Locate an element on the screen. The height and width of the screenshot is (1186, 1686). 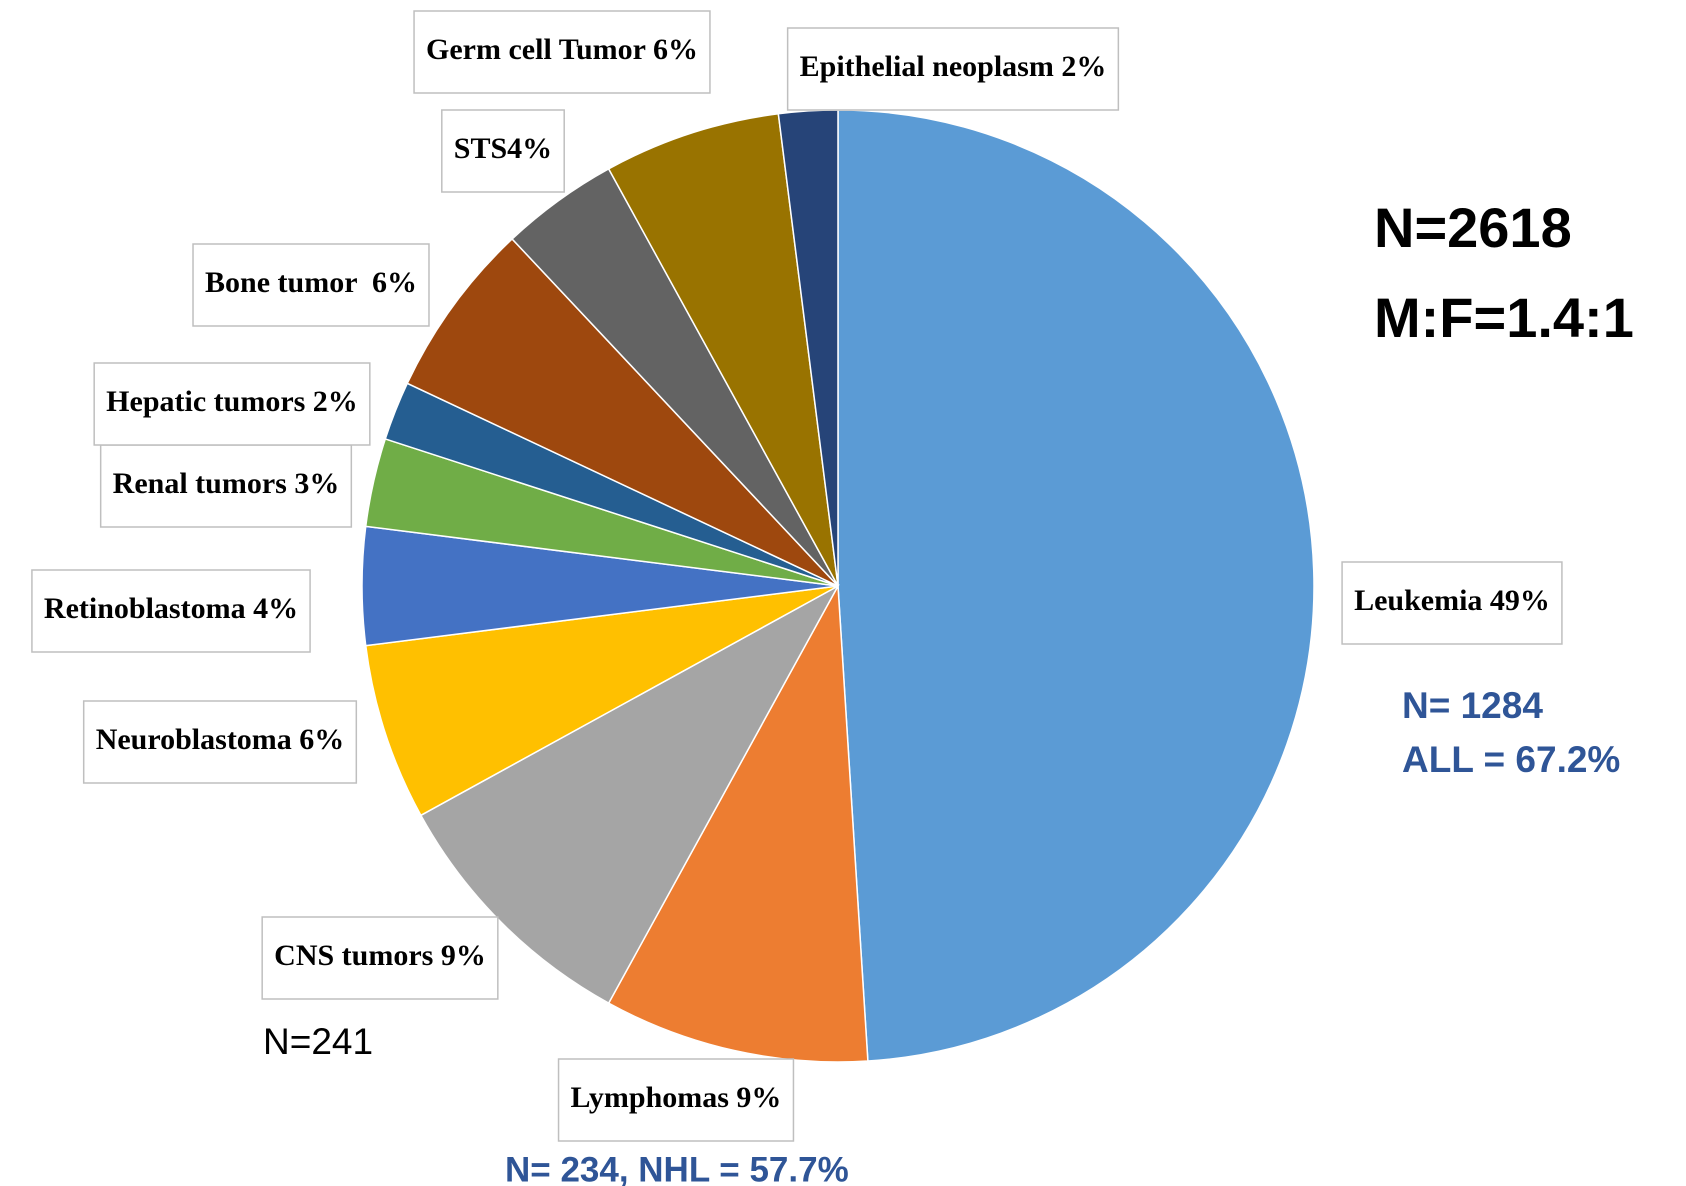
data-label: Lymphomas 9% is located at coordinates (676, 1100).